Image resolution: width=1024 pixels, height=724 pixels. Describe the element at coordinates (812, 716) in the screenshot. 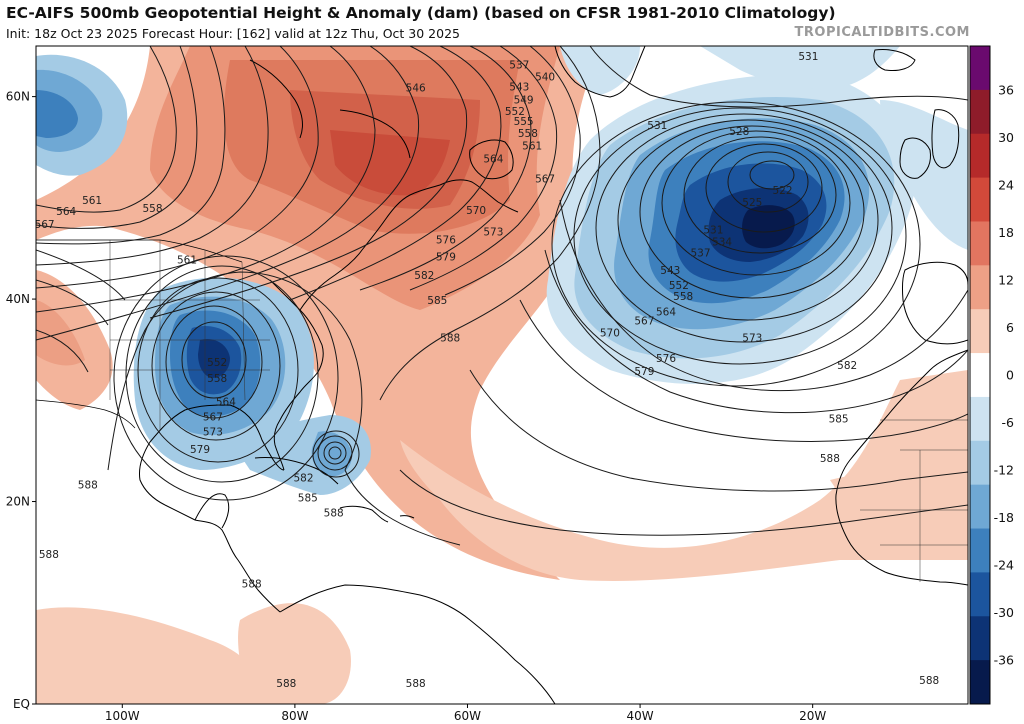

I see `lon-label: 20W` at that location.